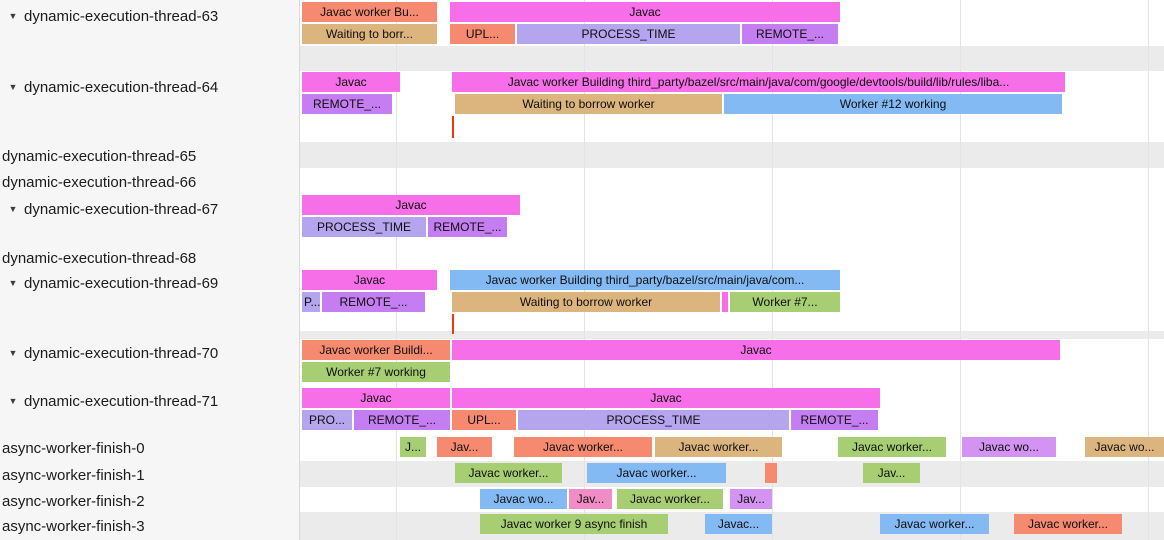  I want to click on track-name: dynamic-execution-thread-65, so click(99, 156).